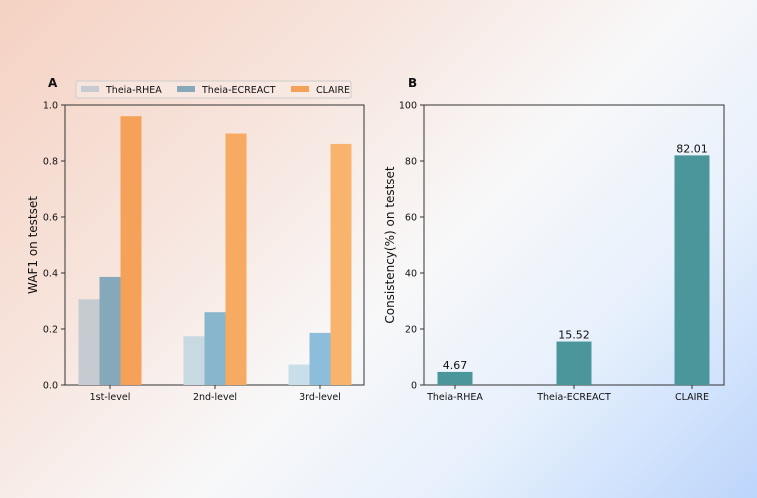 The width and height of the screenshot is (757, 498). Describe the element at coordinates (194, 360) in the screenshot. I see `bar-theia-rhea-2nd-level` at that location.